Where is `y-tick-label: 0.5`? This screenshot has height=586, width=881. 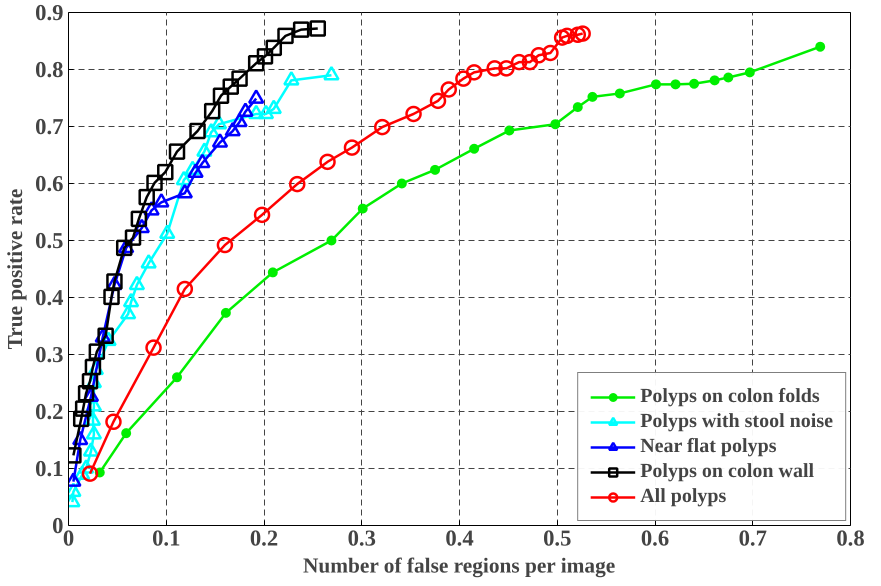 y-tick-label: 0.5 is located at coordinates (49, 240).